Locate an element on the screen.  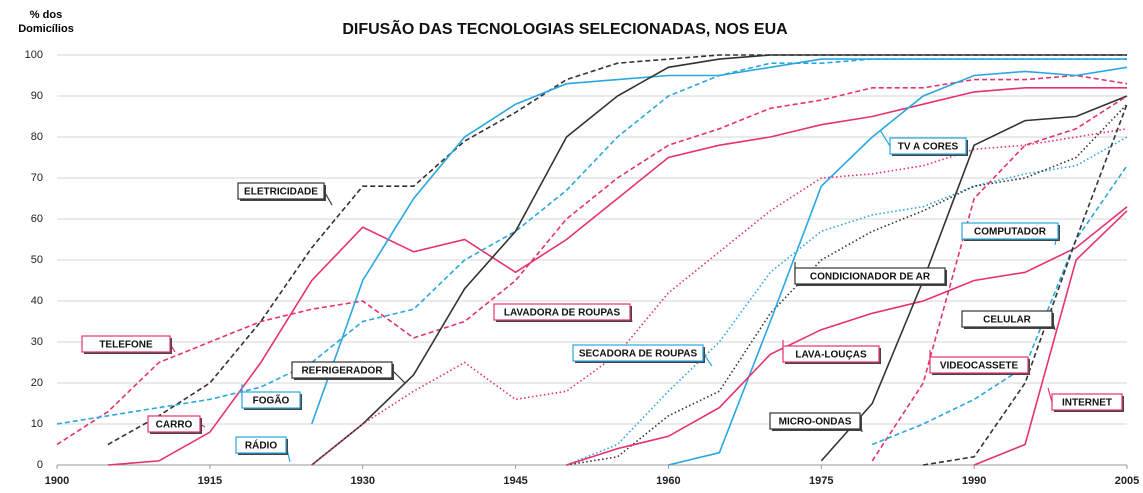
series-label: FOGÃO is located at coordinates (271, 400).